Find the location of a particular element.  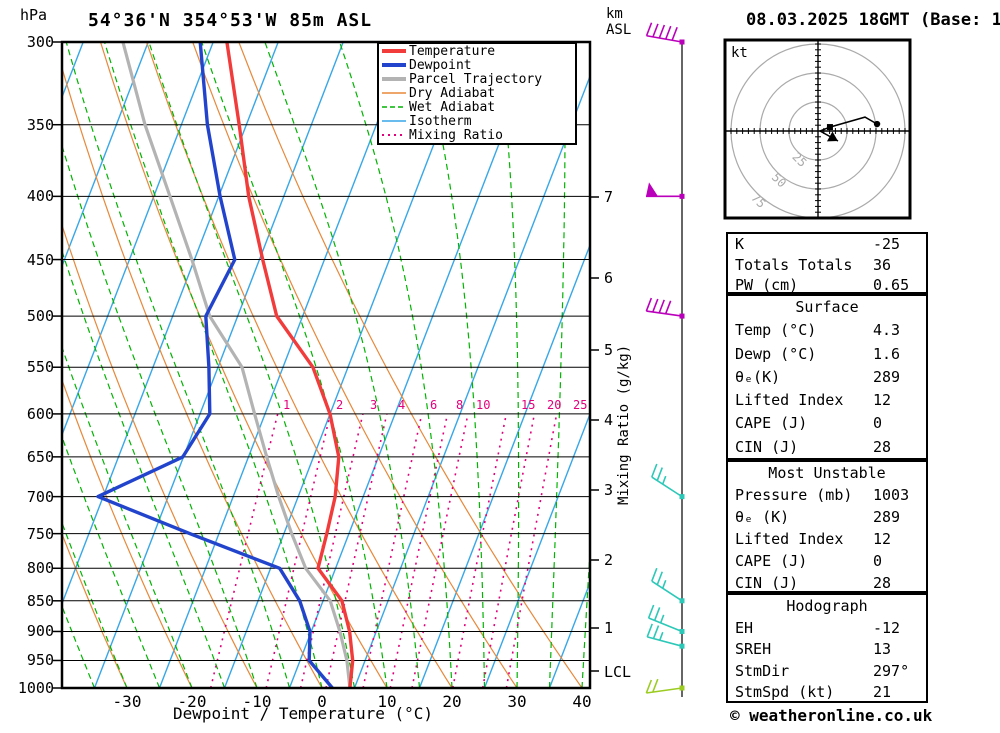

pressure-tick-label: 900 is located at coordinates (40, 631).